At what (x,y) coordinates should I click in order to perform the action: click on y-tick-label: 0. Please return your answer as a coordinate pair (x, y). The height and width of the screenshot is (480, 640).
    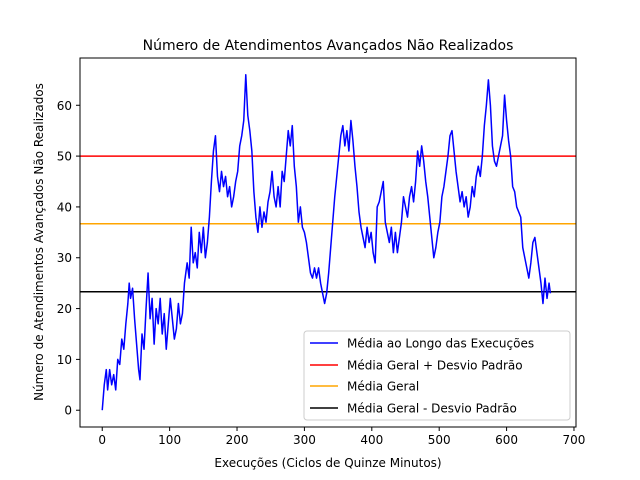
    Looking at the image, I should click on (68, 411).